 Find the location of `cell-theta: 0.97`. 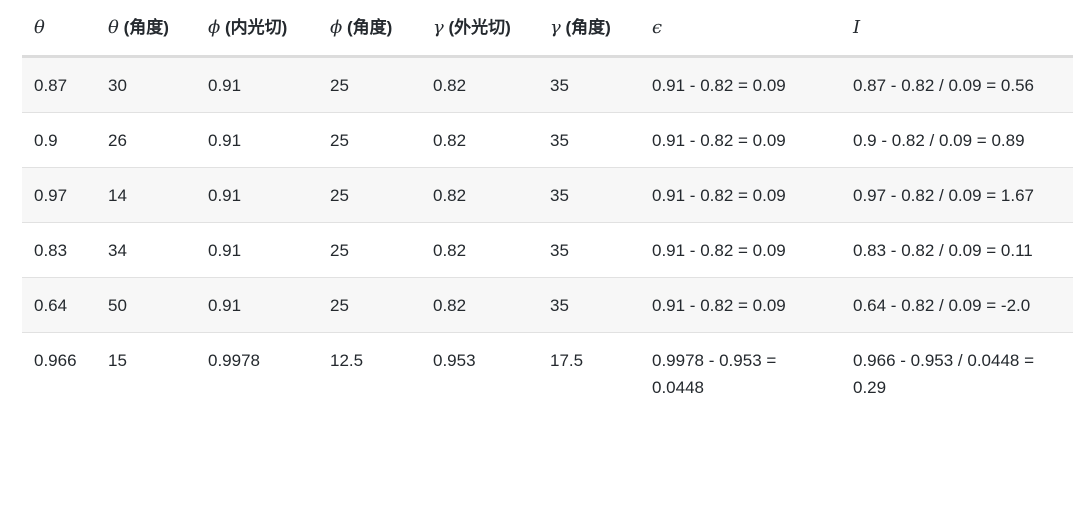

cell-theta: 0.97 is located at coordinates (59, 195).